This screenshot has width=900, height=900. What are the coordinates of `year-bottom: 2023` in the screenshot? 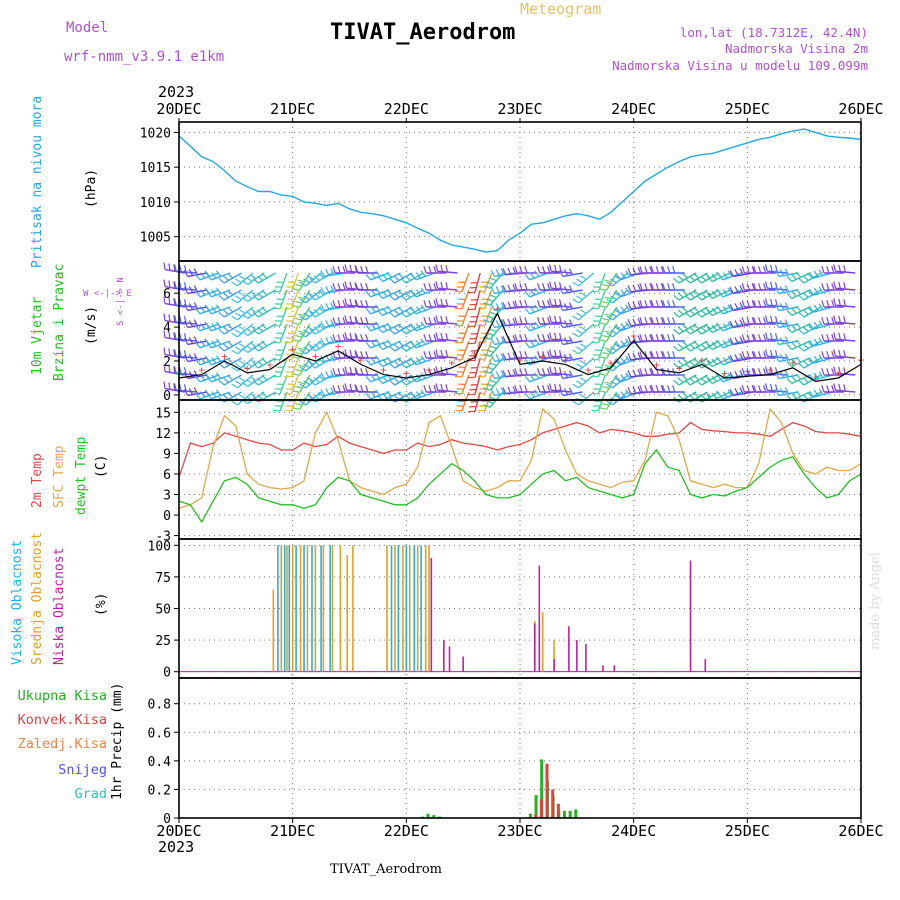 It's located at (176, 847).